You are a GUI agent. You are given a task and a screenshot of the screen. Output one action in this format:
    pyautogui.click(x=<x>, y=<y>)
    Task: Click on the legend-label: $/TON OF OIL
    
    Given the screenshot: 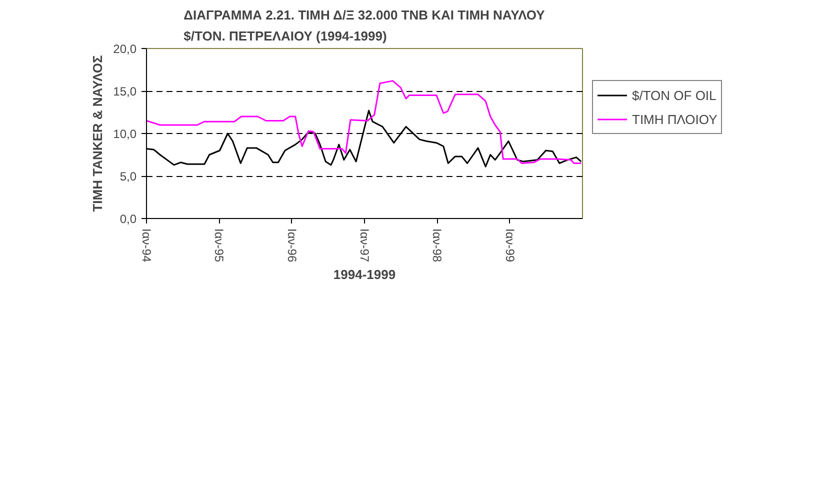 What is the action you would take?
    pyautogui.click(x=674, y=95)
    